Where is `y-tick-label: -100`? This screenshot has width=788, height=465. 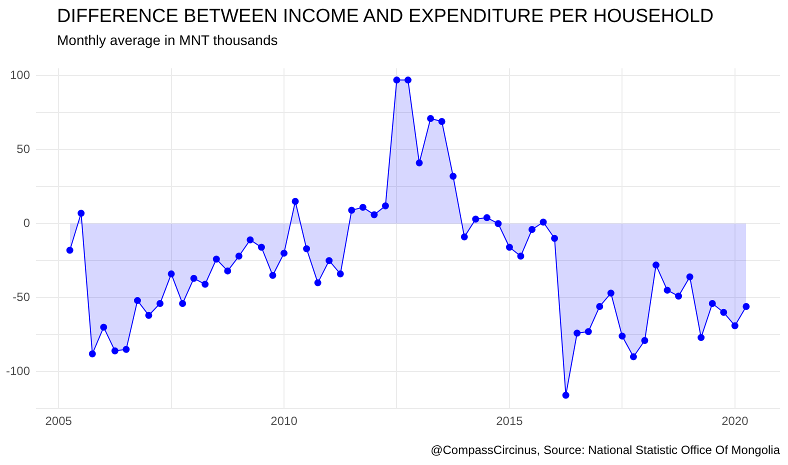 y-tick-label: -100 is located at coordinates (18, 371).